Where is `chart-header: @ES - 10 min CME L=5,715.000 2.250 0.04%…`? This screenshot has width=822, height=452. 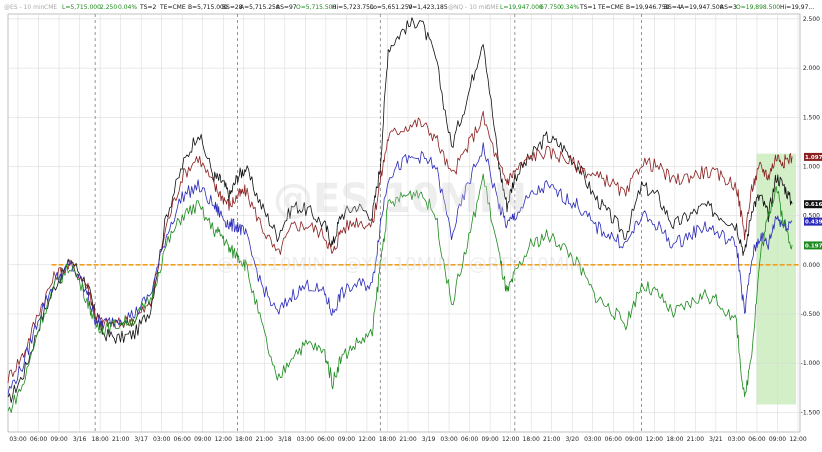
chart-header: @ES - 10 min CME L=5,715.000 2.250 0.04%… is located at coordinates (409, 7).